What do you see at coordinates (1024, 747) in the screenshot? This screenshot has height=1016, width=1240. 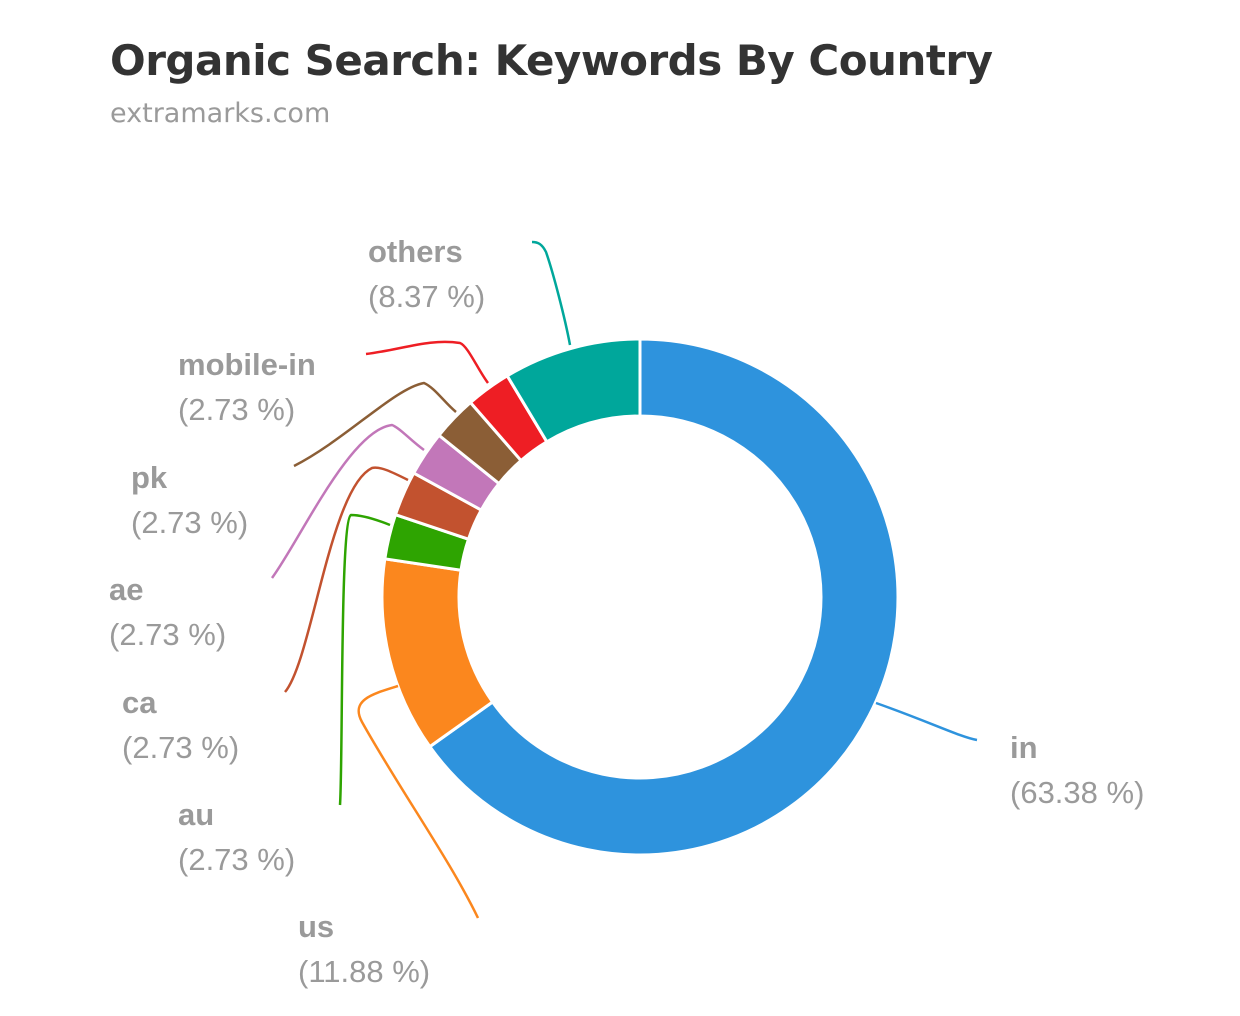 I see `data-label-name-in: in` at bounding box center [1024, 747].